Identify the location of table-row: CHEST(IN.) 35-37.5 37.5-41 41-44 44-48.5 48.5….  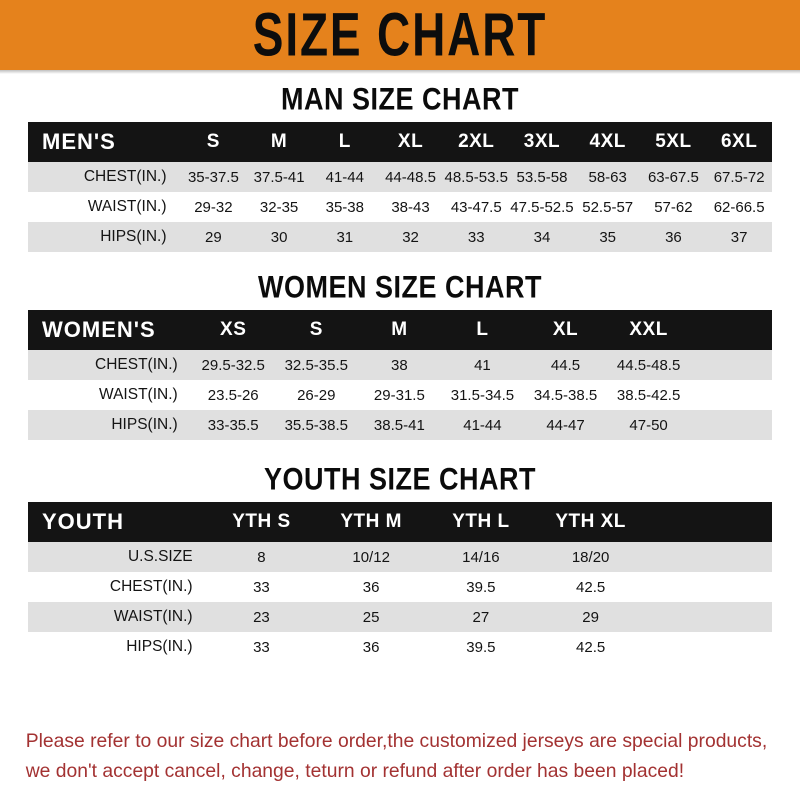
(400, 177).